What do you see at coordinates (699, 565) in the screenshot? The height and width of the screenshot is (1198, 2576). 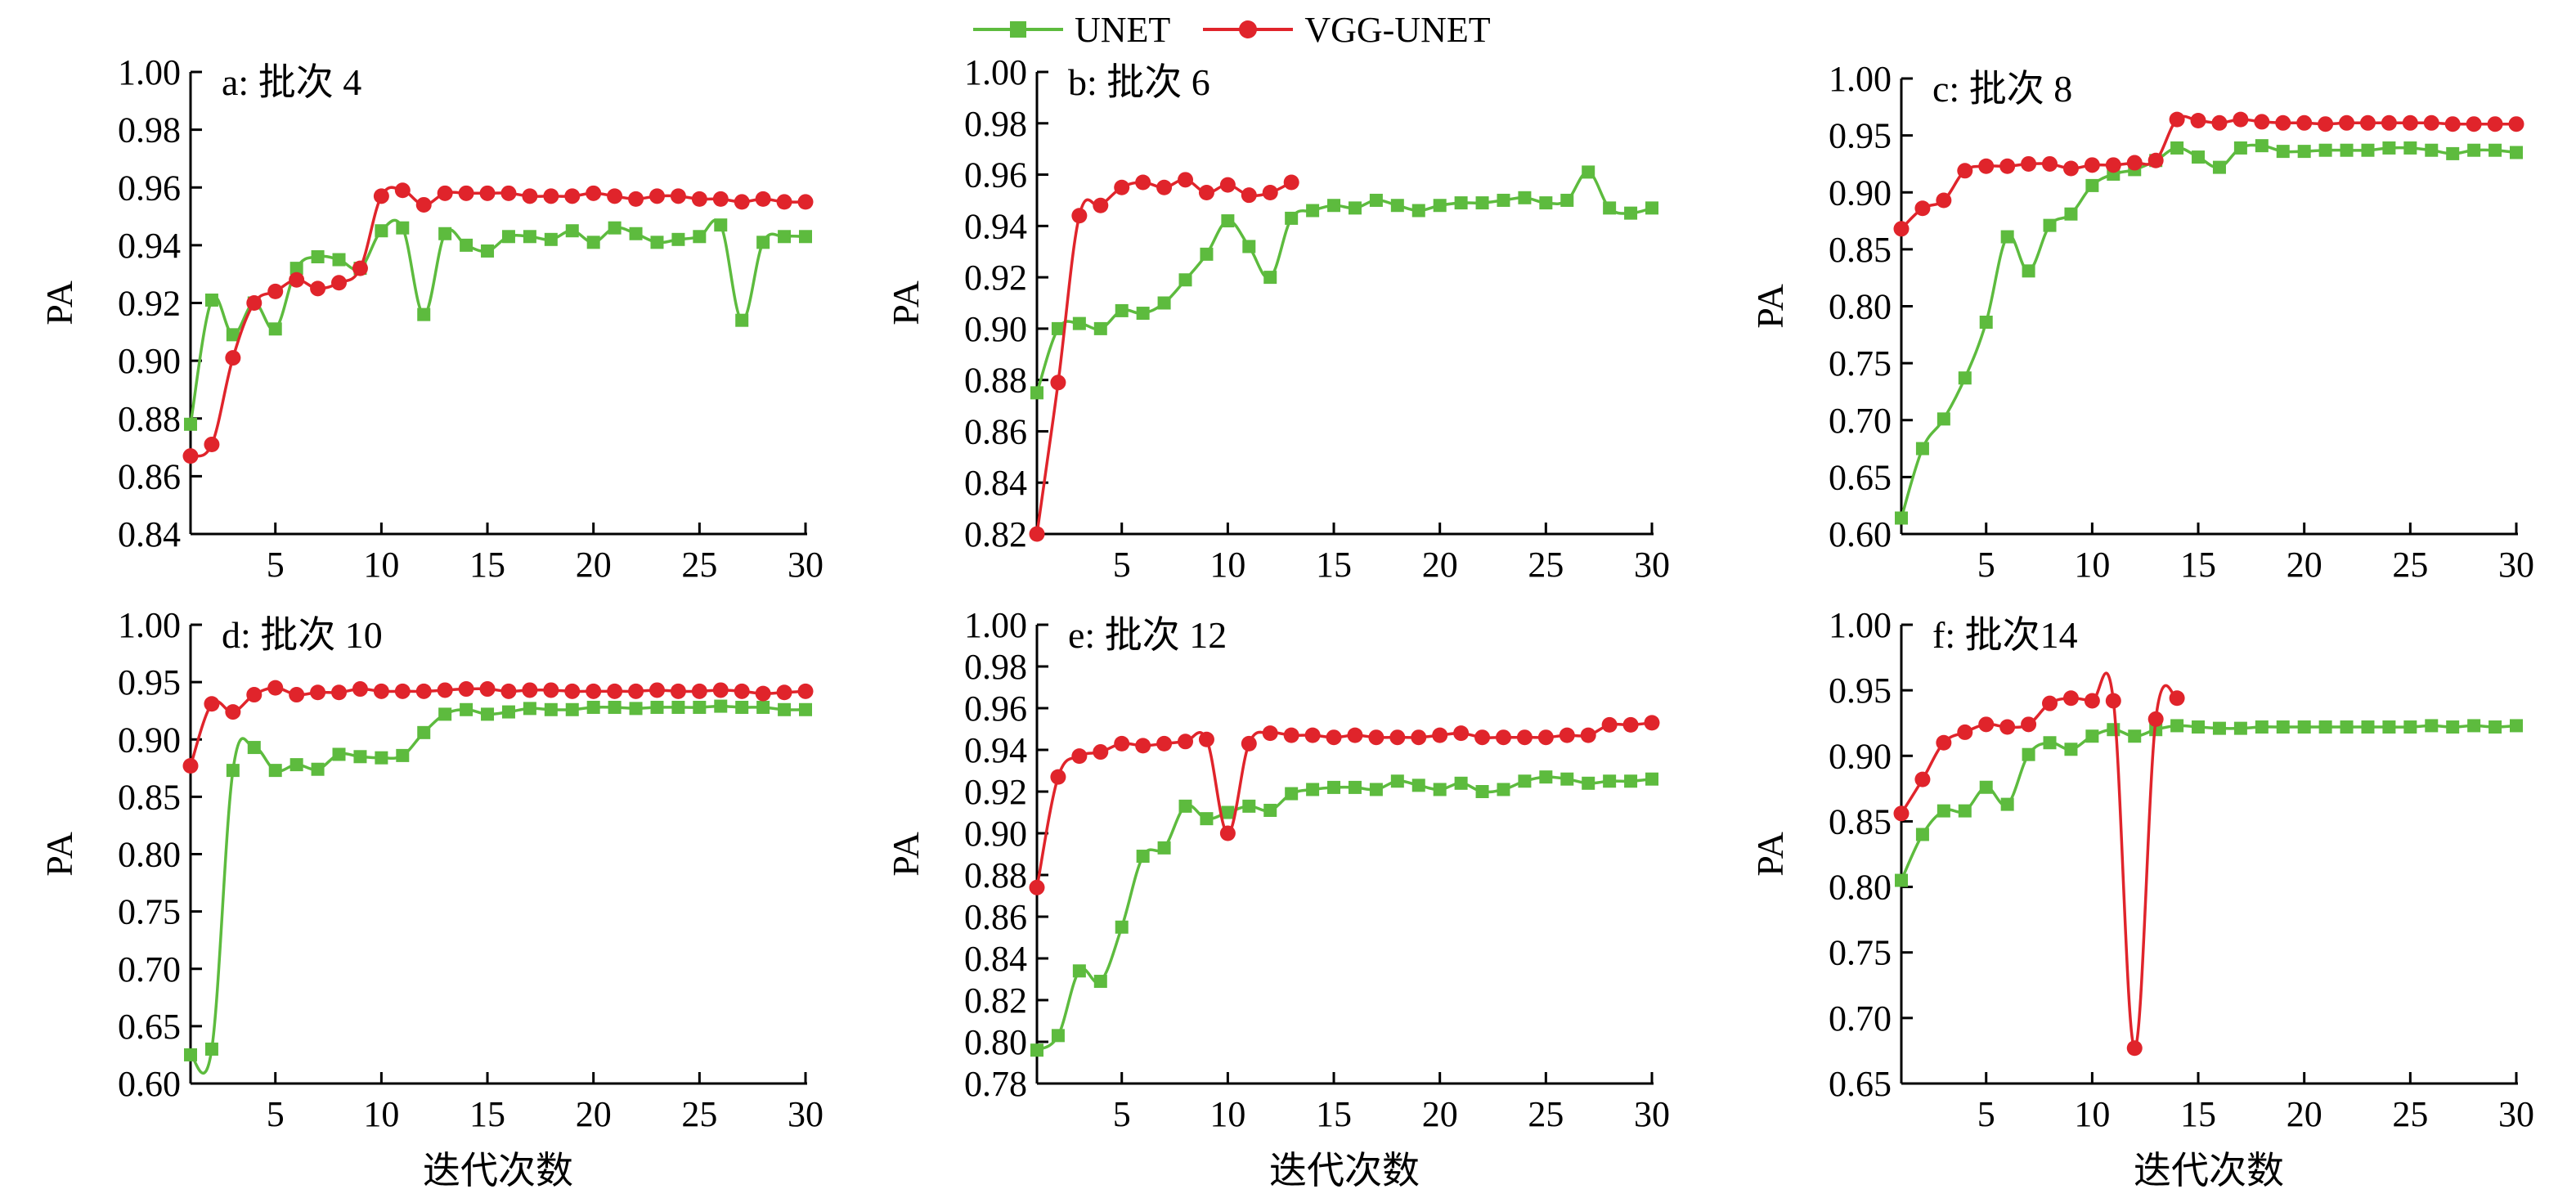 I see `x-tick-label: 25` at bounding box center [699, 565].